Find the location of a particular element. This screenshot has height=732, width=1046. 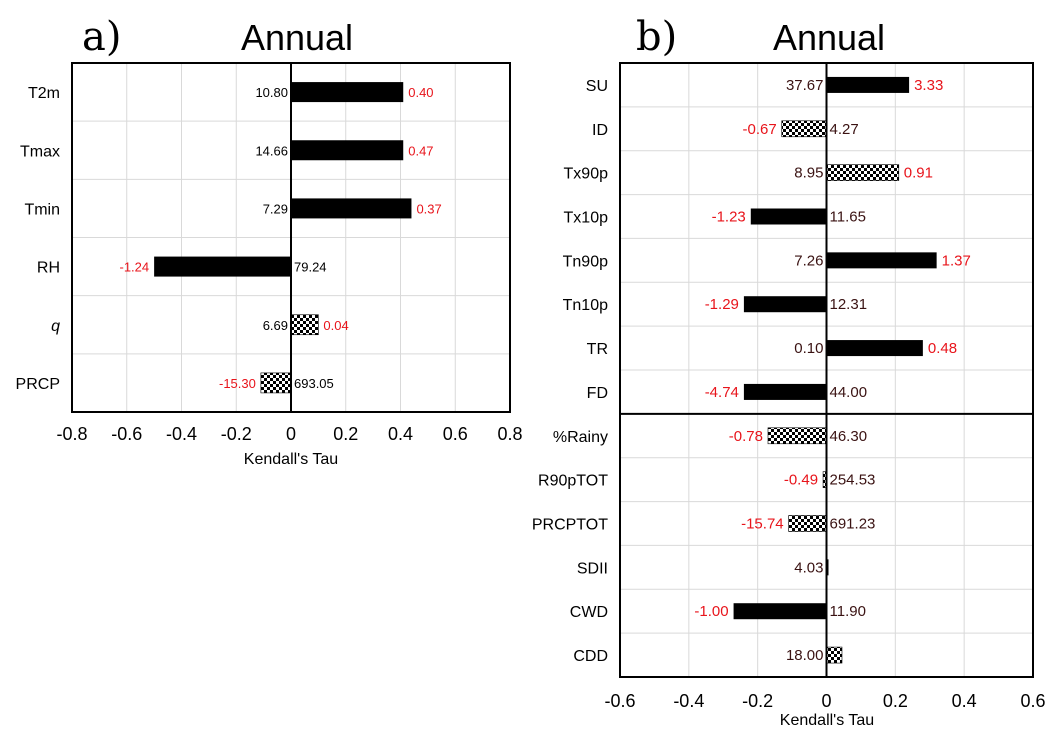

chart-b-x-axis-label: Kendall's Tau is located at coordinates (827, 720).